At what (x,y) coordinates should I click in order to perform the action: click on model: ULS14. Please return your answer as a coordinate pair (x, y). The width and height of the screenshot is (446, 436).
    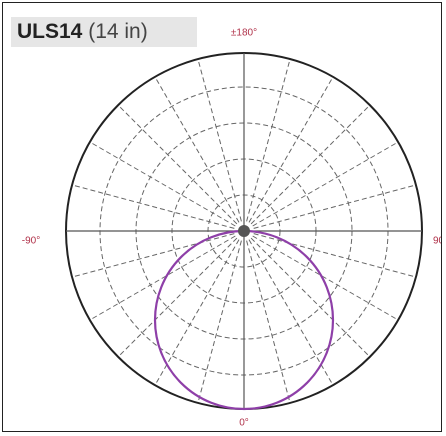
    Looking at the image, I should click on (50, 31).